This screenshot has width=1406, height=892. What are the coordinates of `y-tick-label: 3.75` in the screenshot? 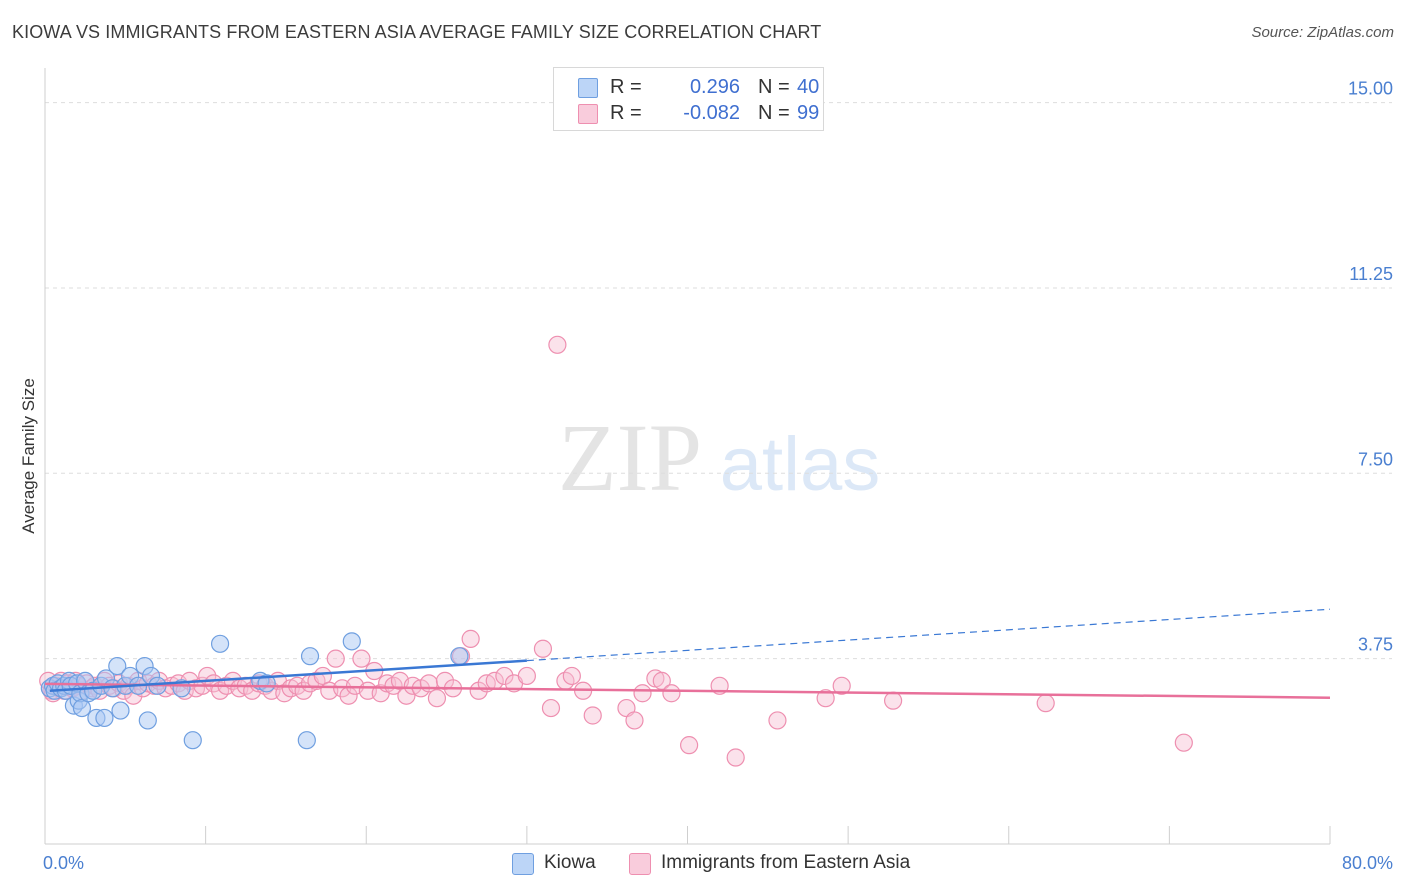 It's located at (1375, 645).